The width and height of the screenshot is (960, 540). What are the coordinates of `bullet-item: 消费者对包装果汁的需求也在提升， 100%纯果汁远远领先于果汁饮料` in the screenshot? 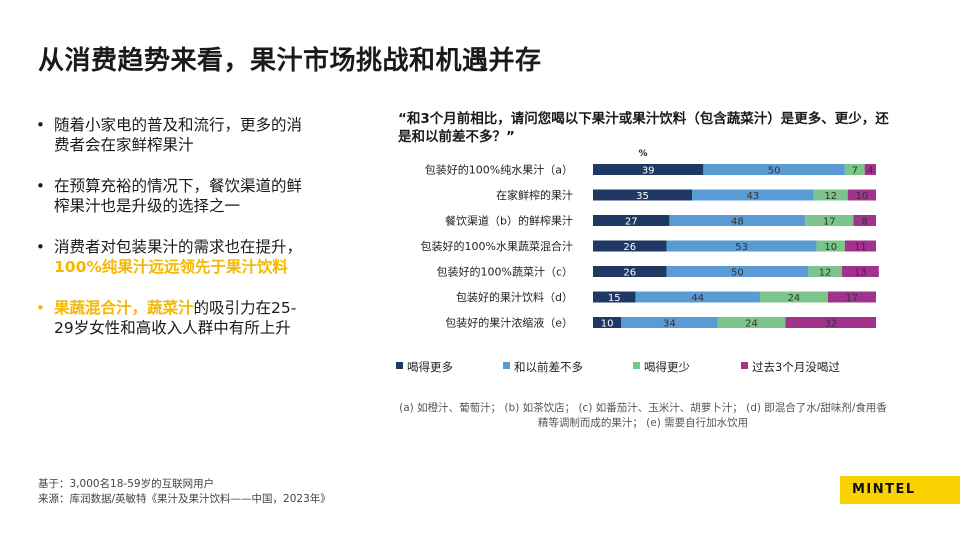 It's located at (171, 257).